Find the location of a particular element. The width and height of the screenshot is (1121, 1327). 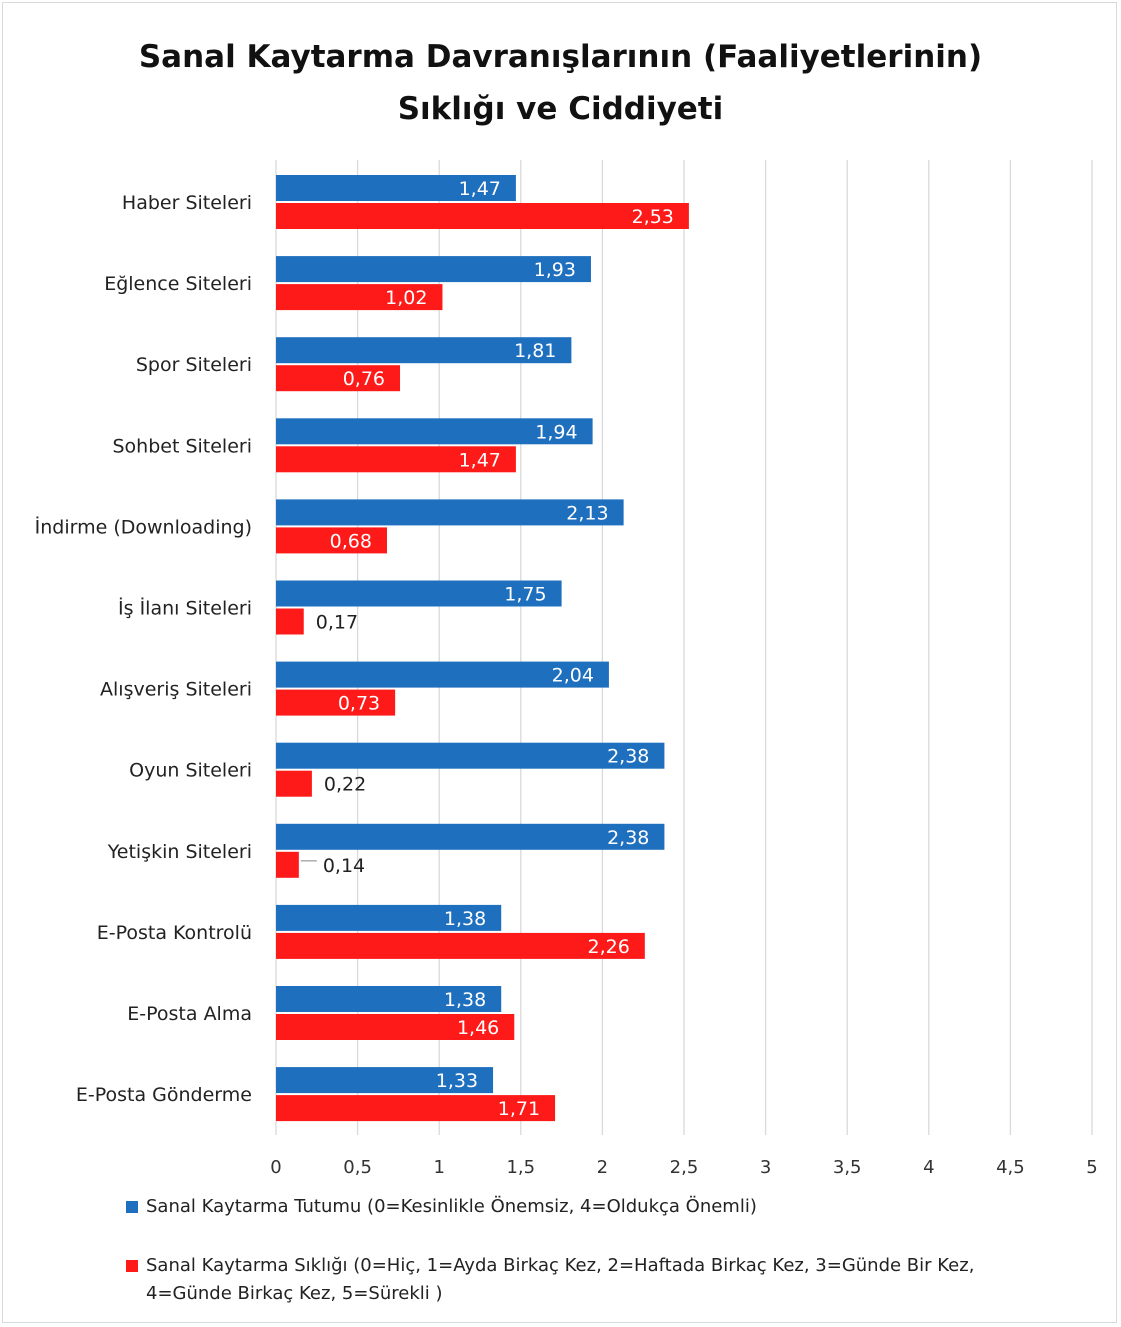

x-tick-label-3: 1,5 is located at coordinates (520, 1167).